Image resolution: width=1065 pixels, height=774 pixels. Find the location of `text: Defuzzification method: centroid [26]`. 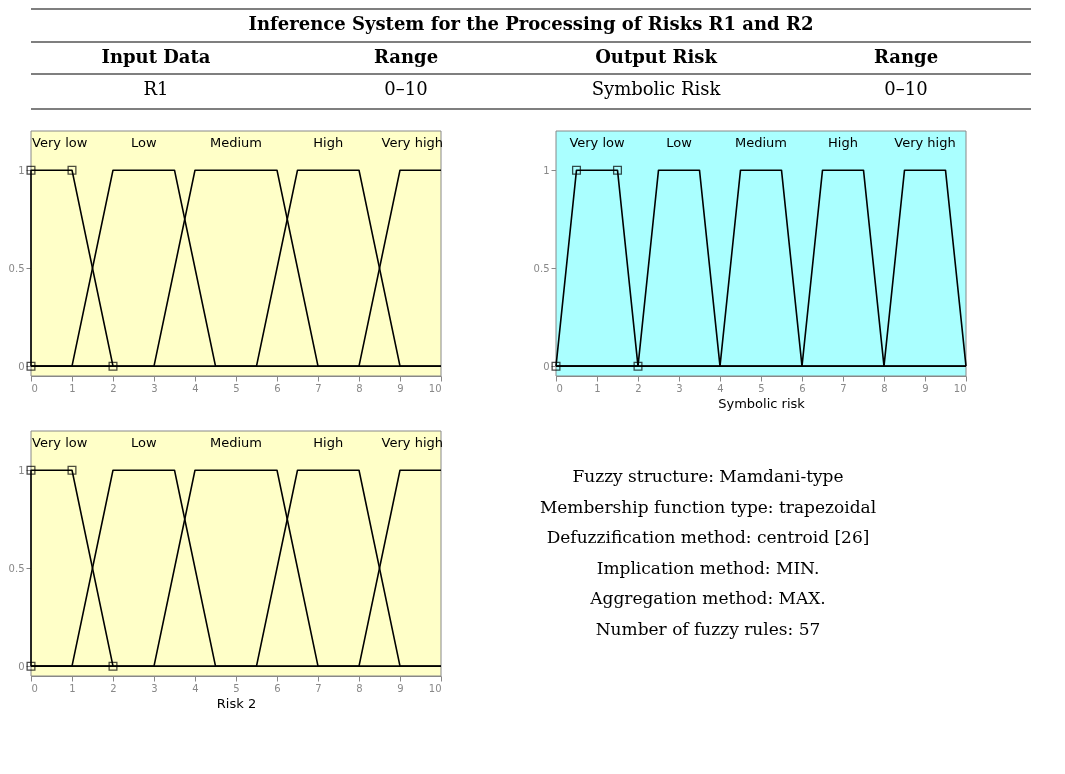

text: Defuzzification method: centroid [26] is located at coordinates (708, 537).